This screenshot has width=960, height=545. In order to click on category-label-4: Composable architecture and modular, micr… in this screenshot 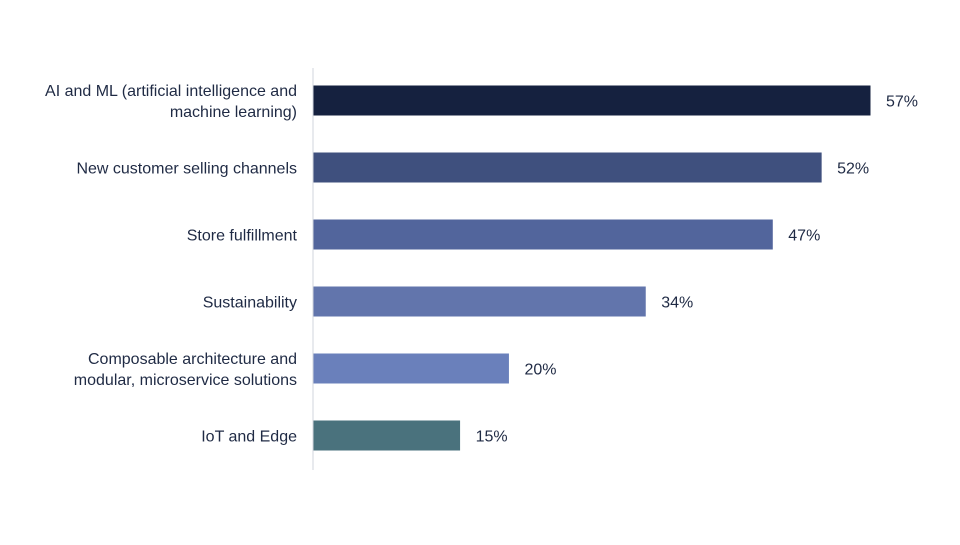, I will do `click(185, 370)`.